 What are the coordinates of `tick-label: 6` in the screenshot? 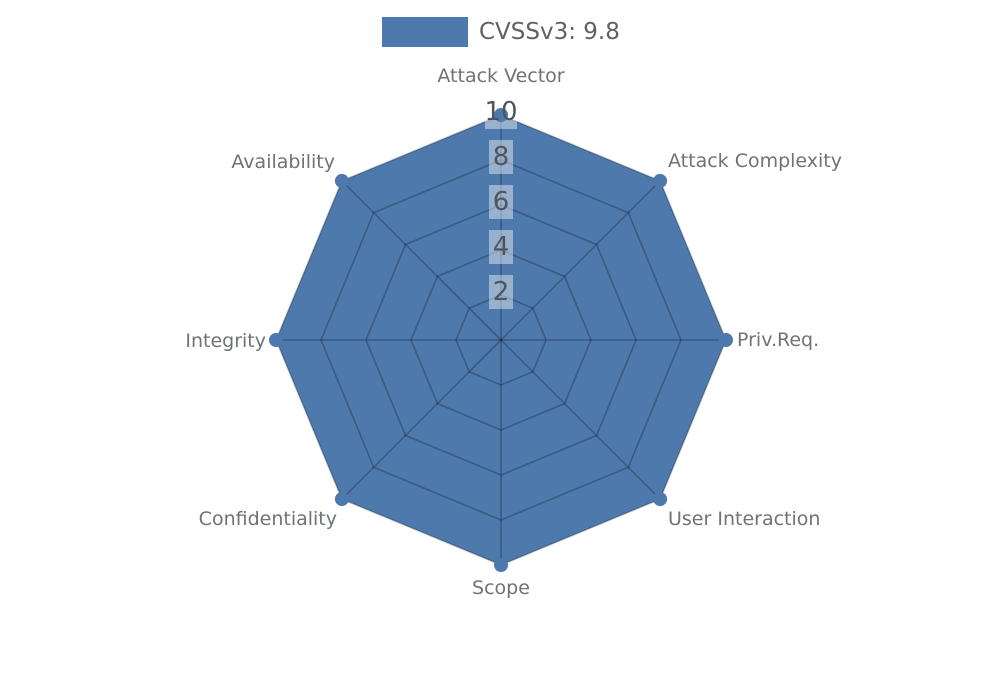 It's located at (501, 202).